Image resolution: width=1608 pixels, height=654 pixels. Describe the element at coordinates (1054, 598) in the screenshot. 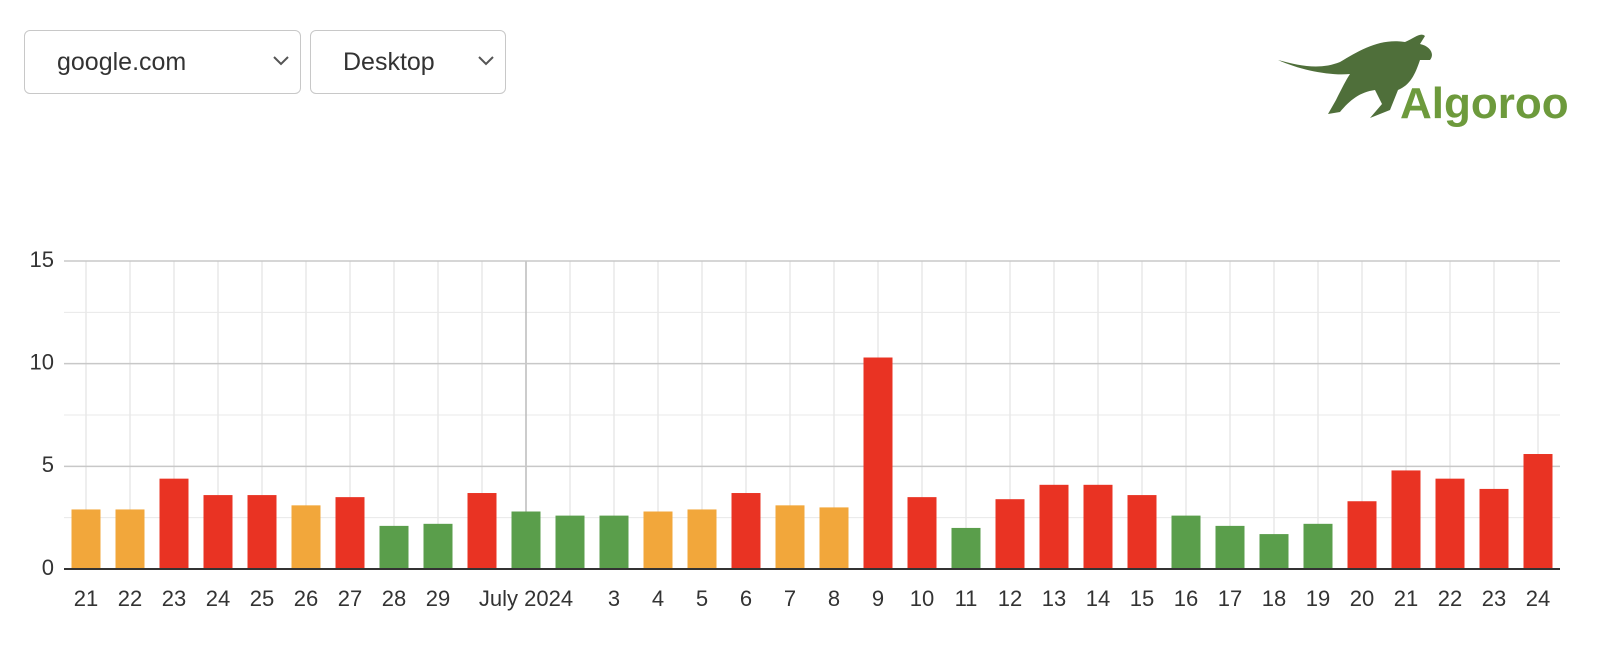

I see `x-tick-label: 13` at that location.